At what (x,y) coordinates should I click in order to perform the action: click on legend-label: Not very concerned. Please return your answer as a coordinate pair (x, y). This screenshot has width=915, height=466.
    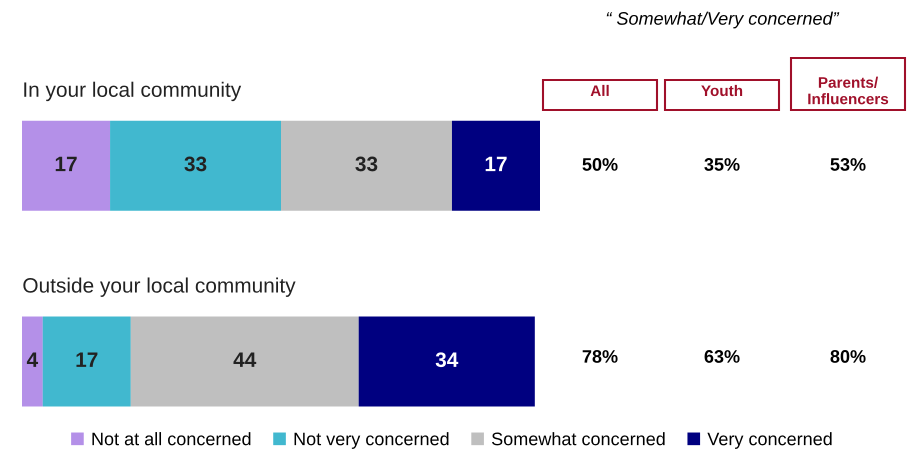
    Looking at the image, I should click on (371, 440).